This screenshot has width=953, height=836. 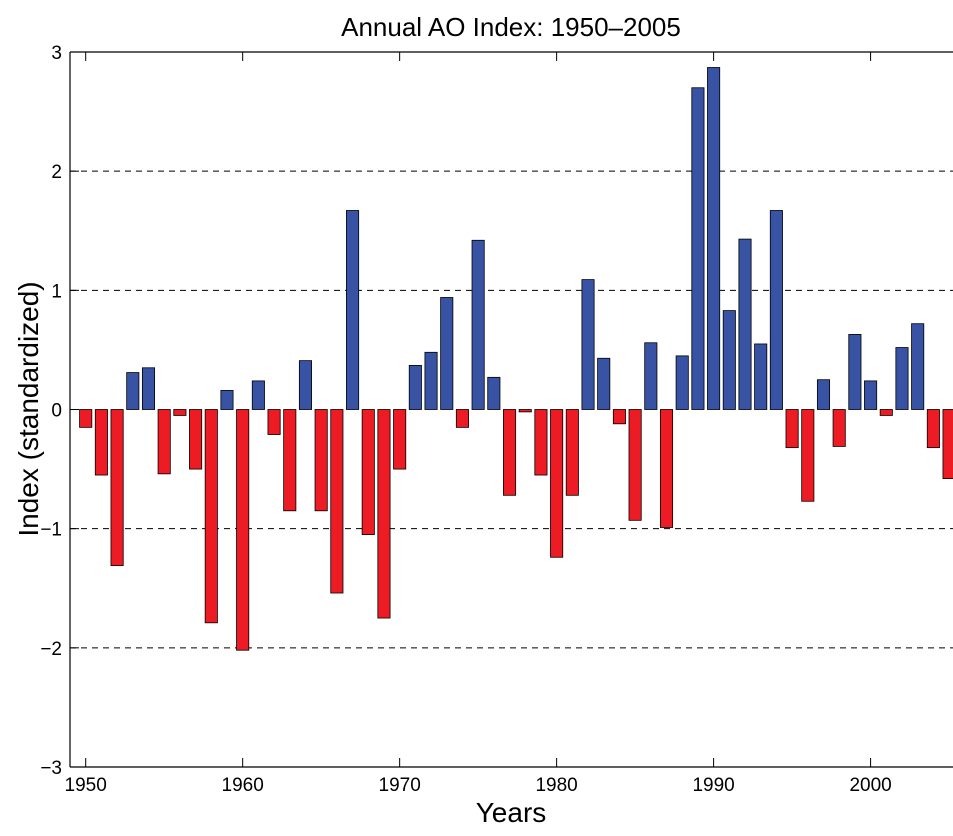 I want to click on y-axis-label: Index (standardized), so click(x=28, y=408).